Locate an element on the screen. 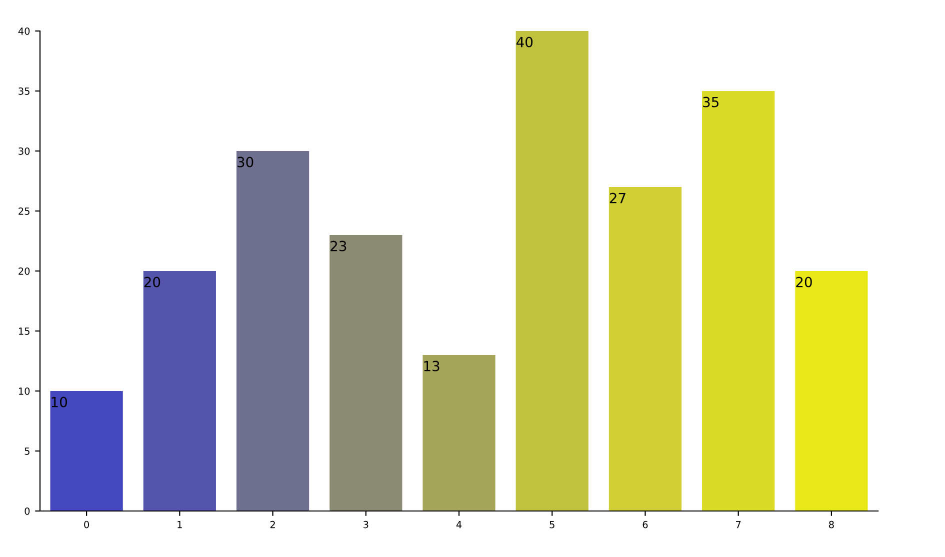 This screenshot has width=945, height=557. data-label: 10 is located at coordinates (59, 402).